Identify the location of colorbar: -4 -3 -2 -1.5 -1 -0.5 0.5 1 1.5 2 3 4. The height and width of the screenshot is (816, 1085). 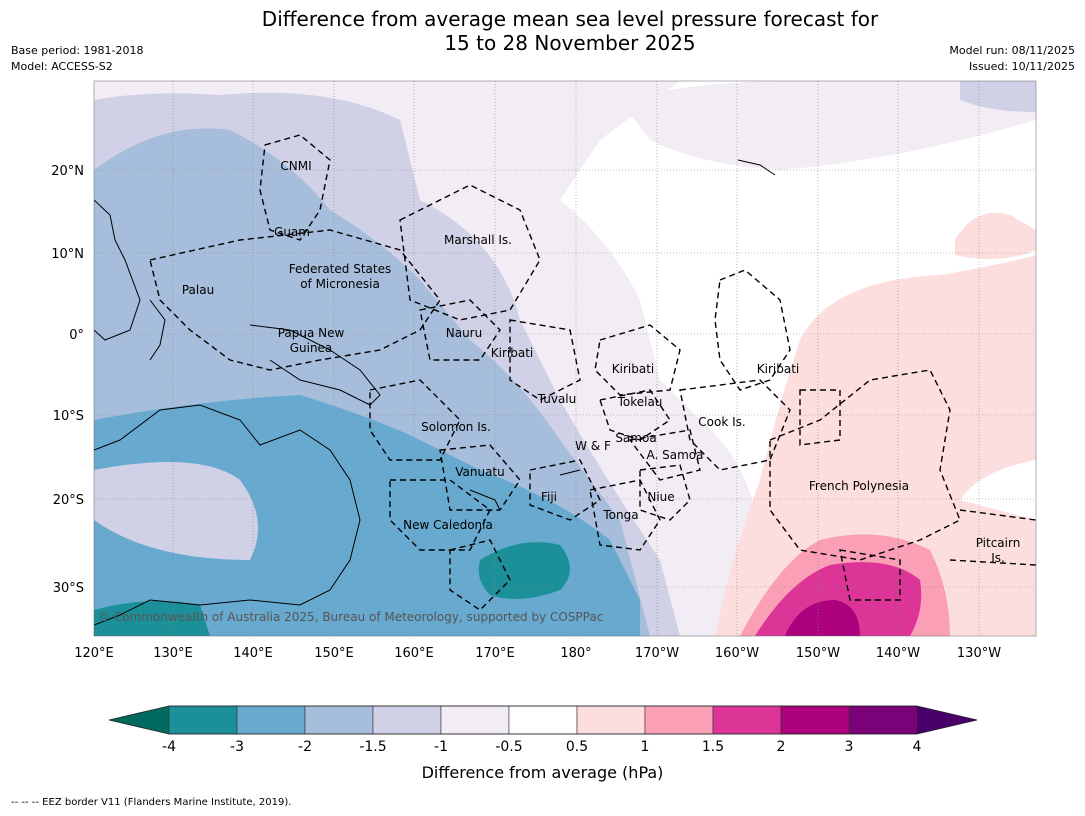
(543, 730).